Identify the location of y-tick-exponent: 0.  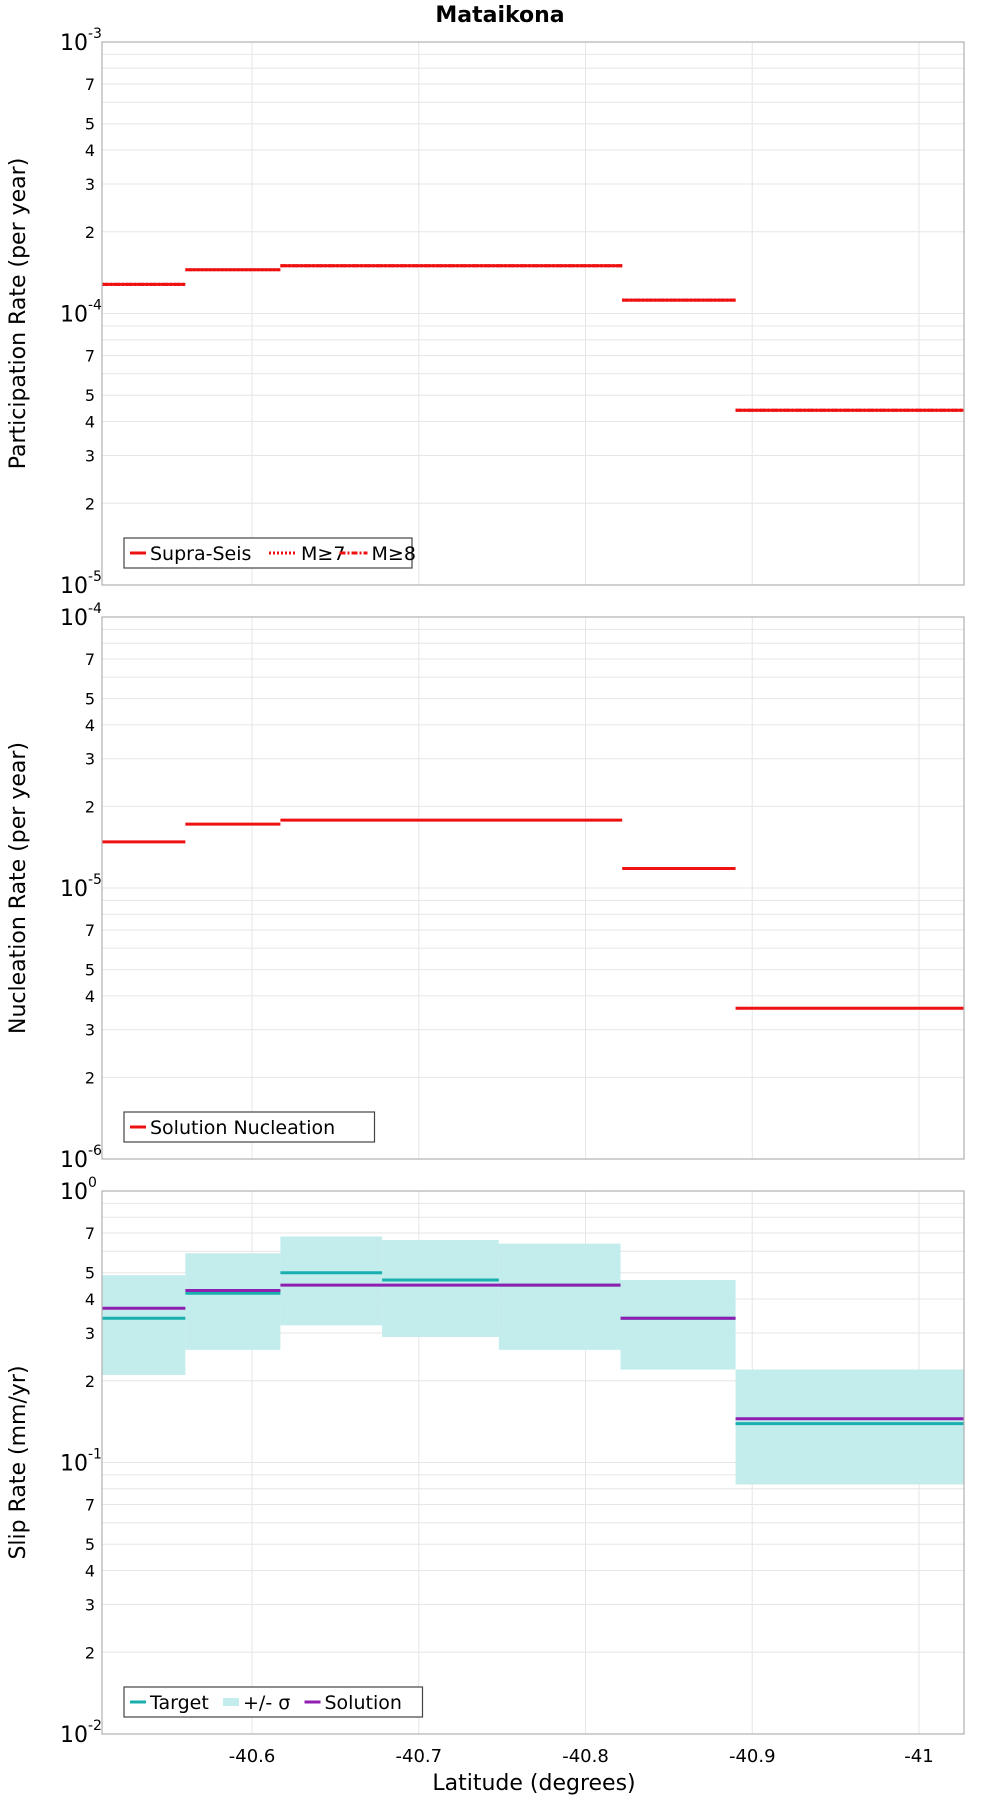
(92, 1183).